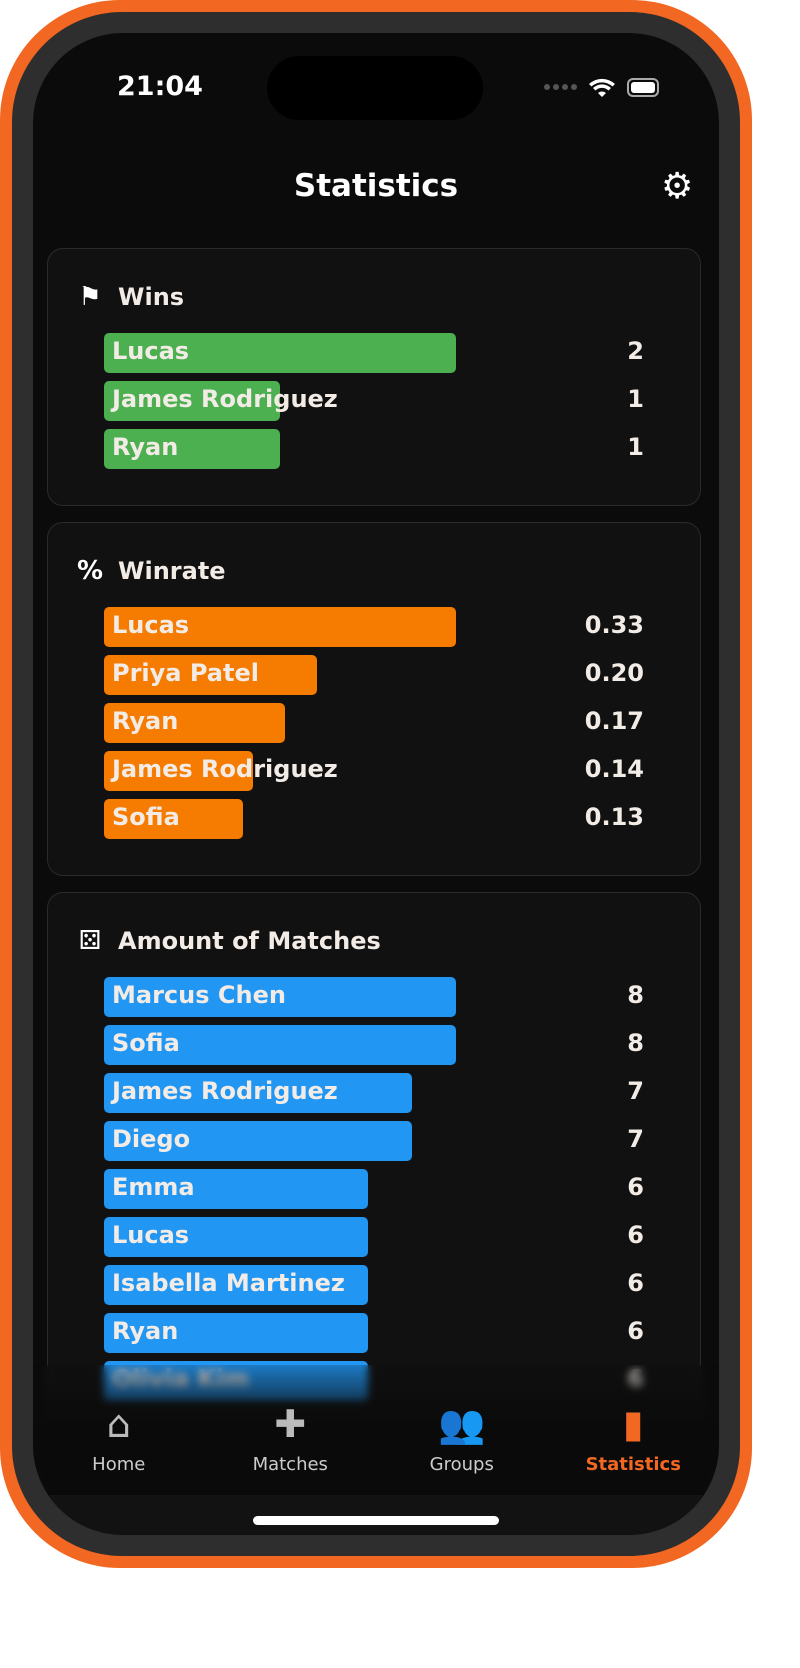 Image resolution: width=800 pixels, height=1668 pixels. I want to click on tab-bar: ⌂ Home ✚ Matches 👥 Groups ▮ Statistics, so click(376, 1430).